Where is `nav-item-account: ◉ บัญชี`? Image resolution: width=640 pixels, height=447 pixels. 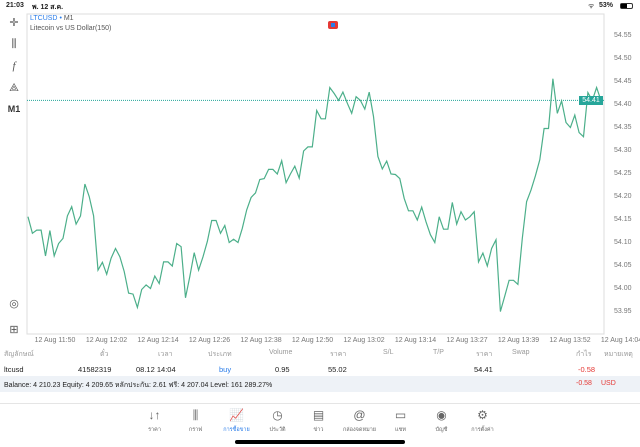 nav-item-account: ◉ บัญชี is located at coordinates (441, 421).